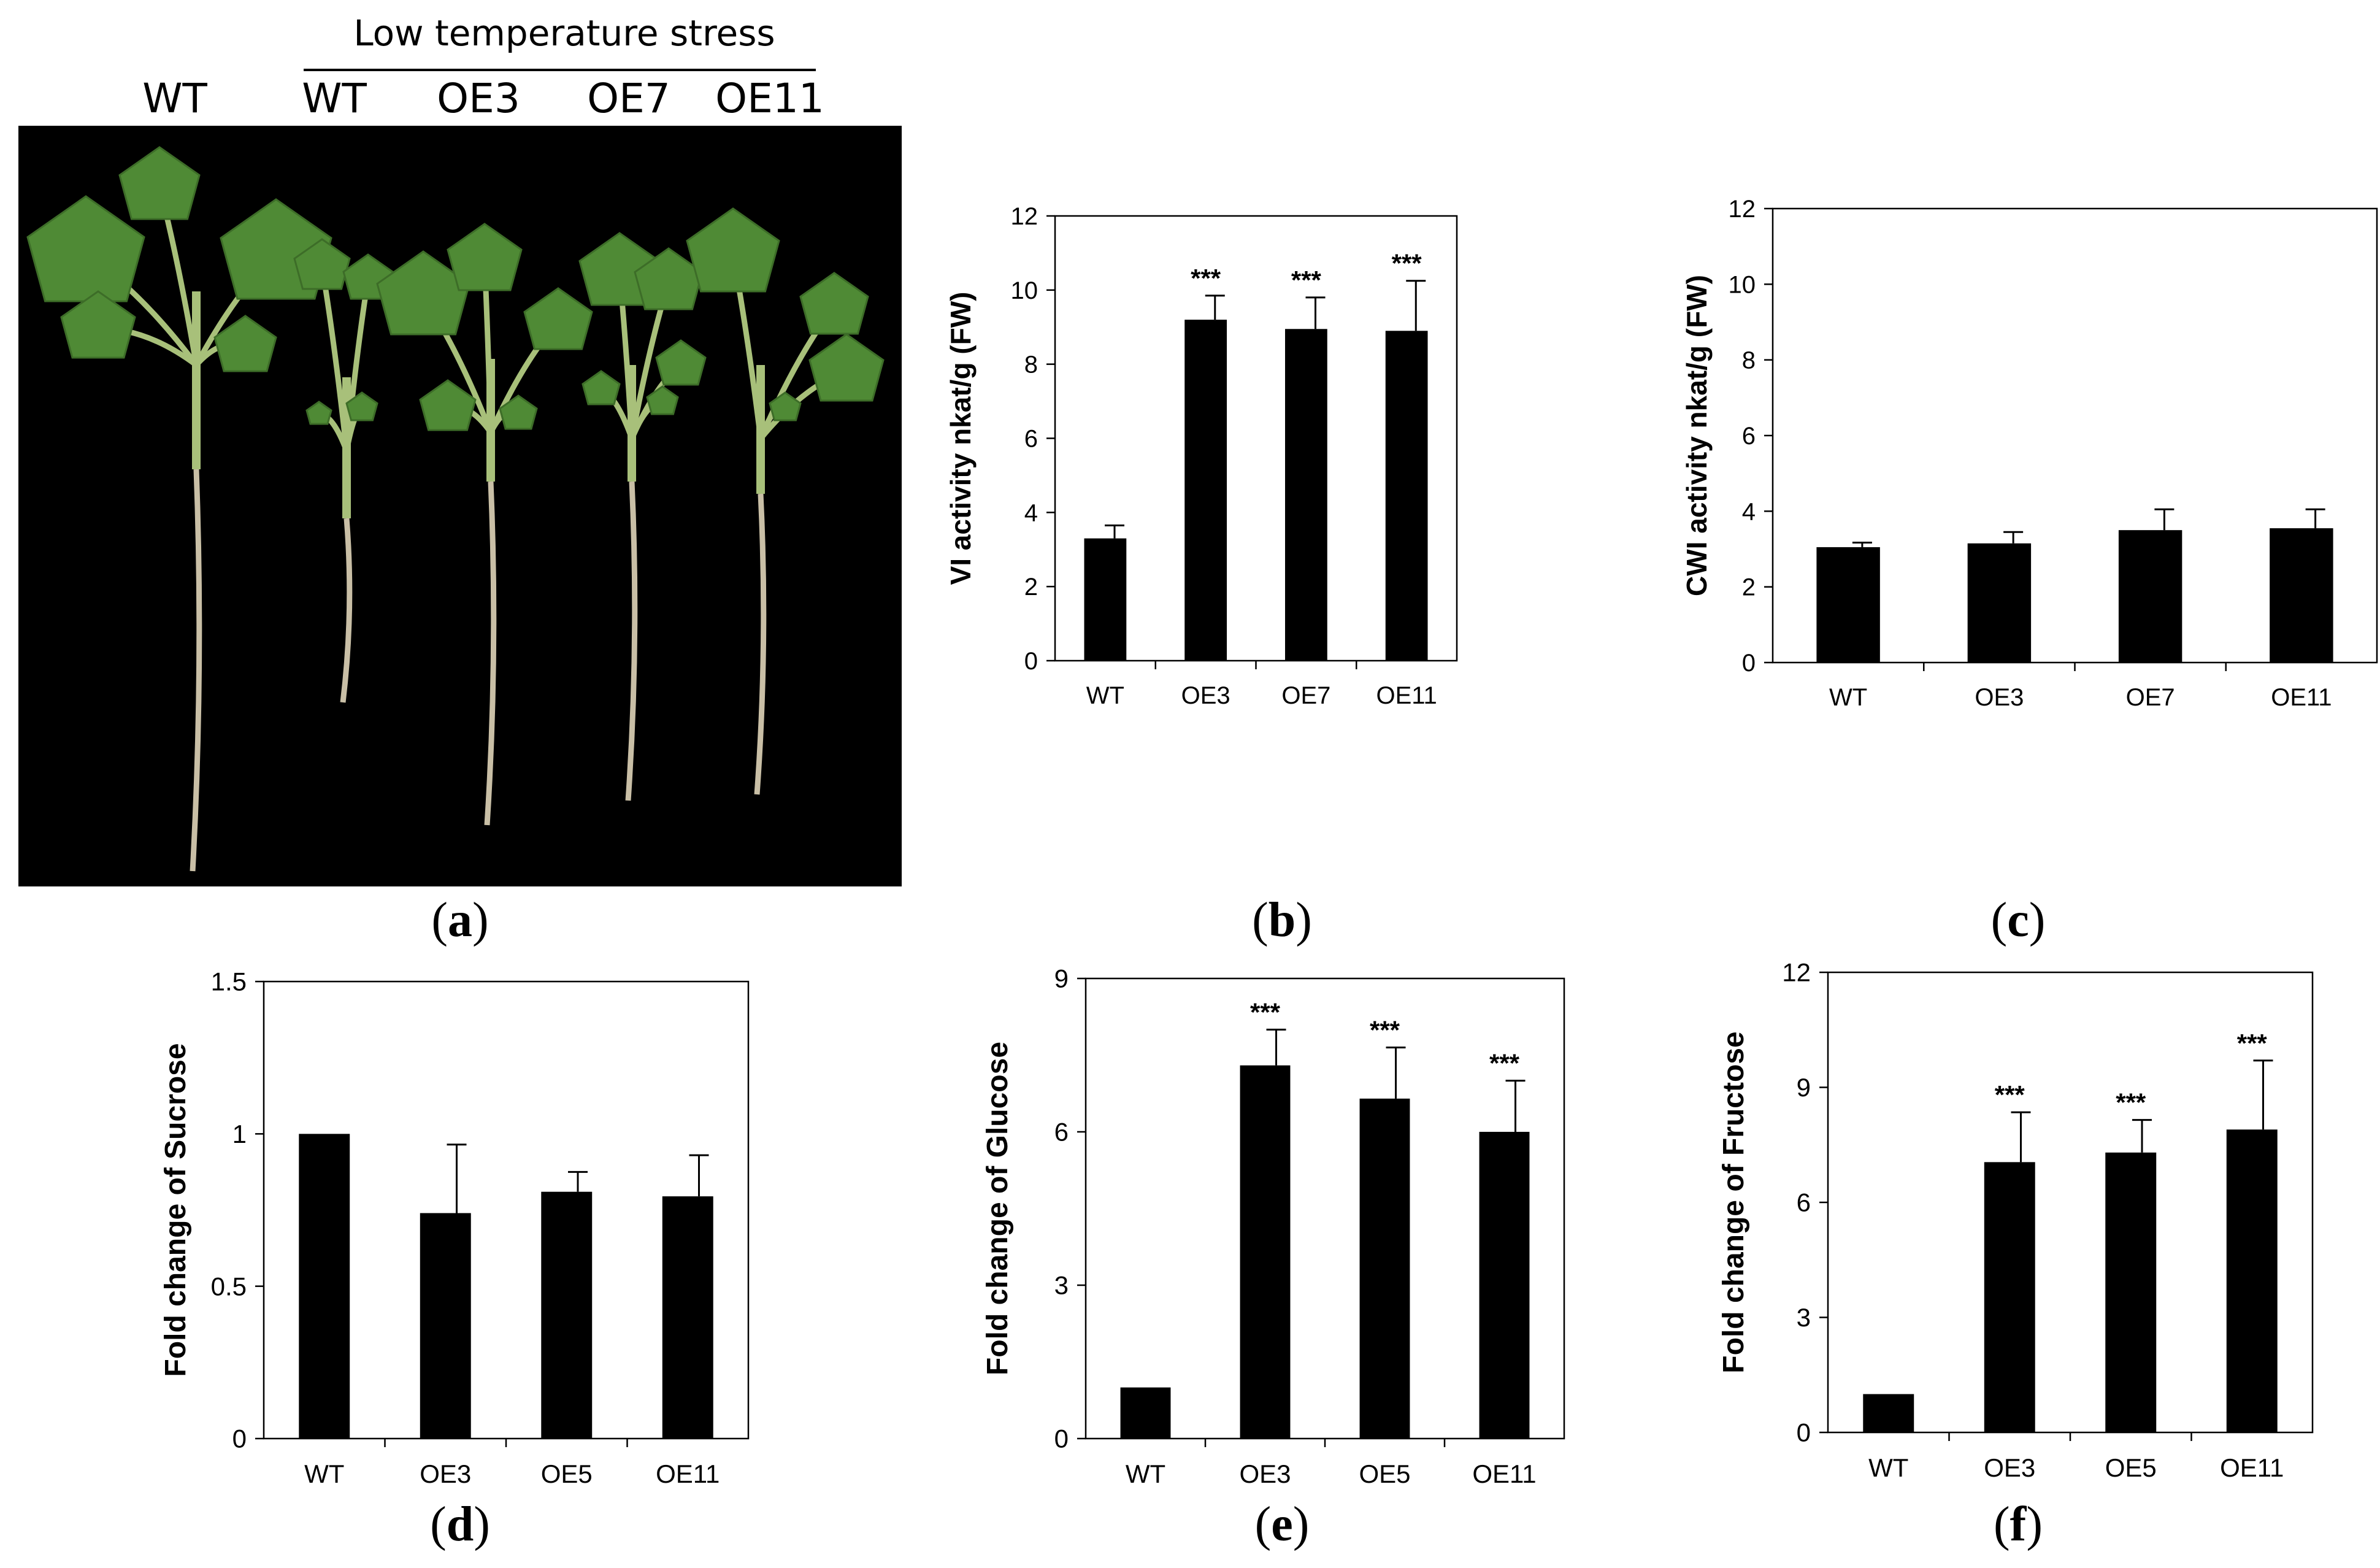  What do you see at coordinates (560, 70) in the screenshot?
I see `treatment-underline` at bounding box center [560, 70].